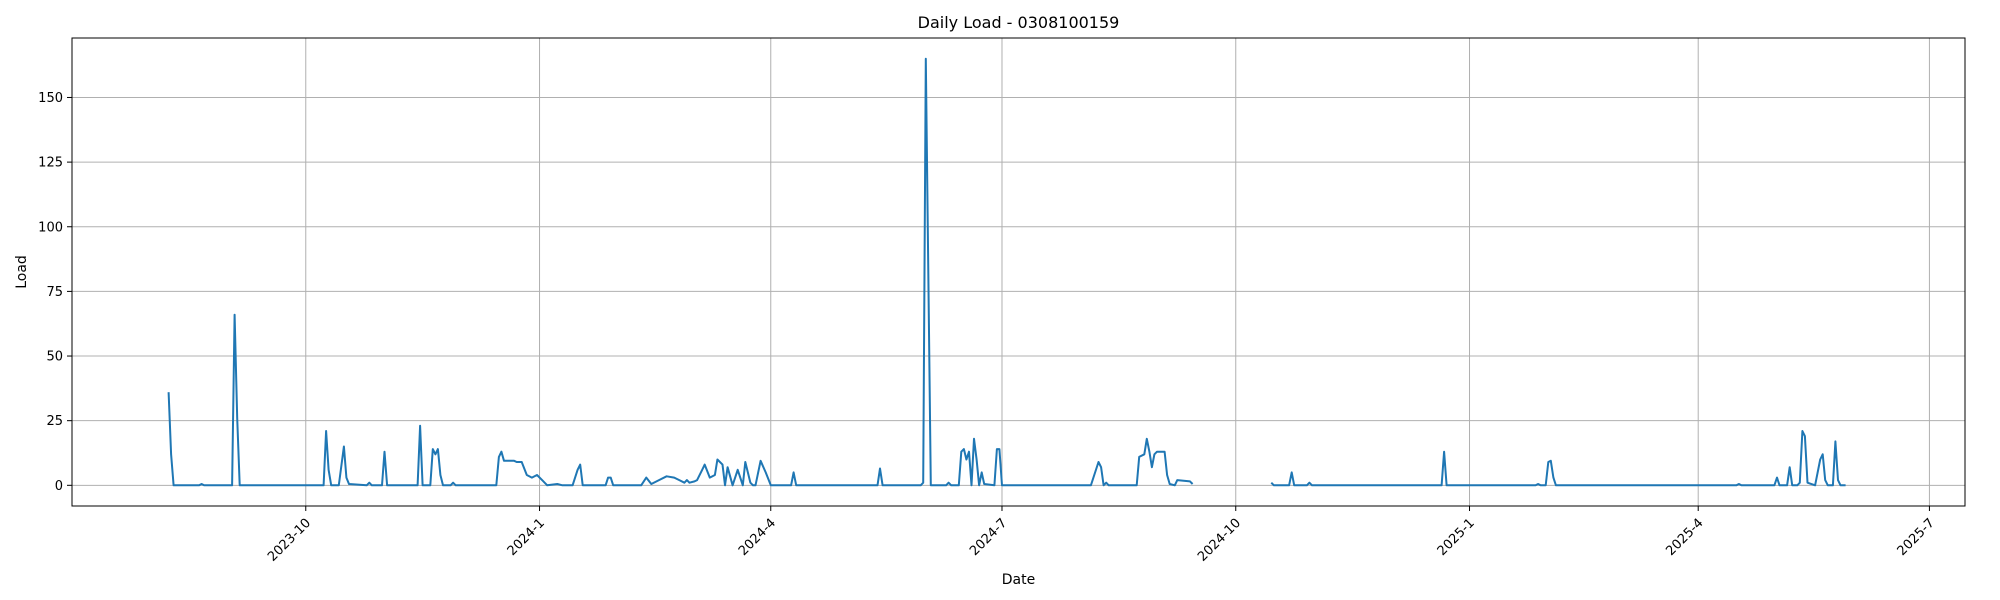  Describe the element at coordinates (1916, 537) in the screenshot. I see `x-tick-label: 2025-7` at that location.